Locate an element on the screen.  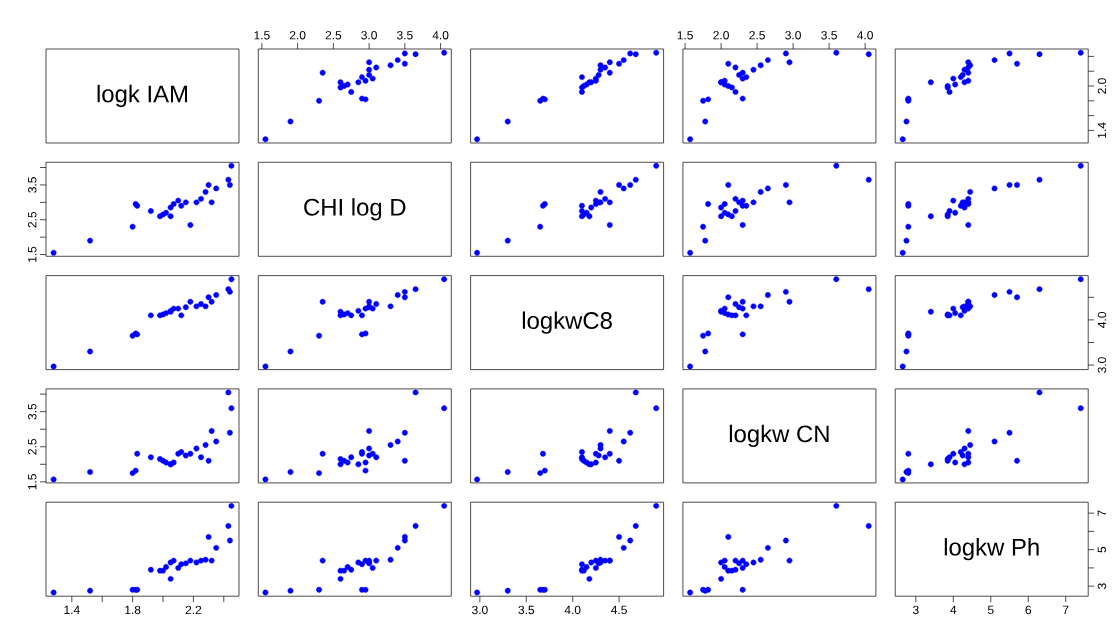
x-tick-label: 1.4 is located at coordinates (72, 609).